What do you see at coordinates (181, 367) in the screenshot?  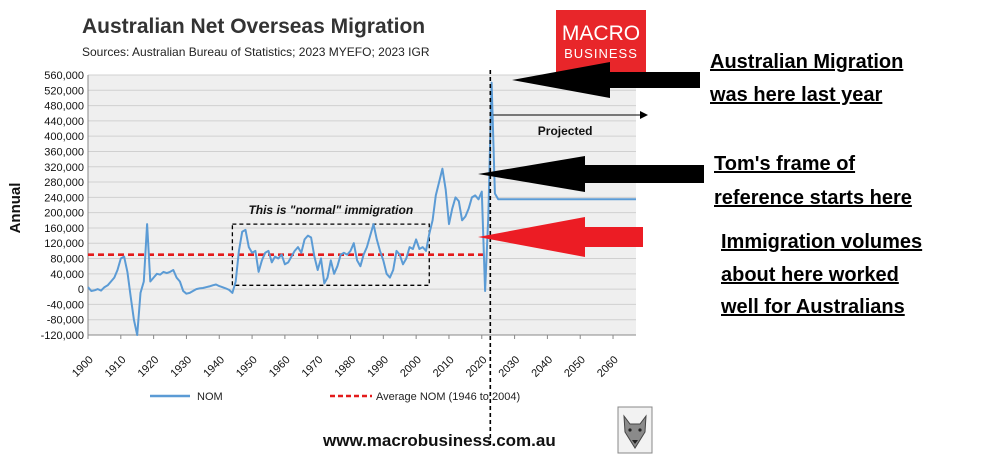 I see `x-tick-label: 1930` at bounding box center [181, 367].